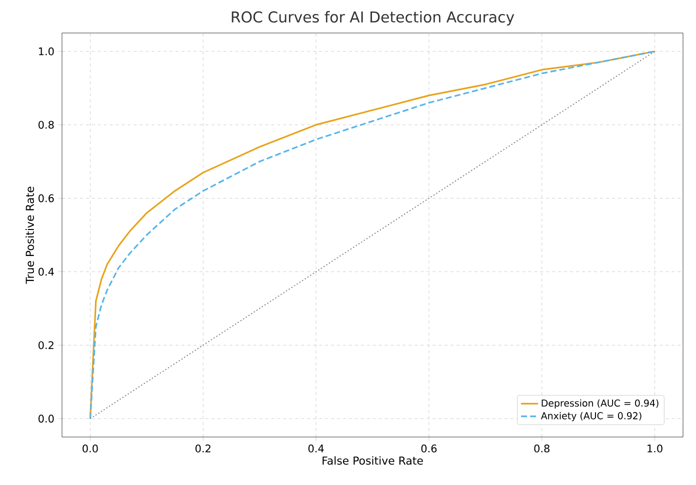 This screenshot has height=485, width=696. Describe the element at coordinates (429, 448) in the screenshot. I see `x-tick-label: 0.6` at that location.